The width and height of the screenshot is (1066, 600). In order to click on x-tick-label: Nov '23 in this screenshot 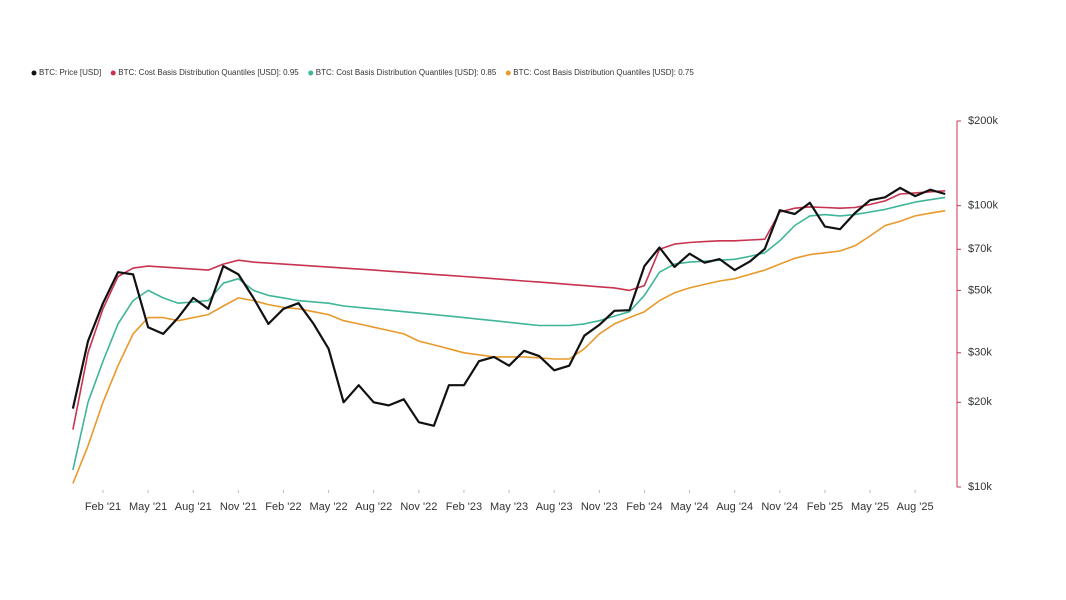, I will do `click(599, 507)`.